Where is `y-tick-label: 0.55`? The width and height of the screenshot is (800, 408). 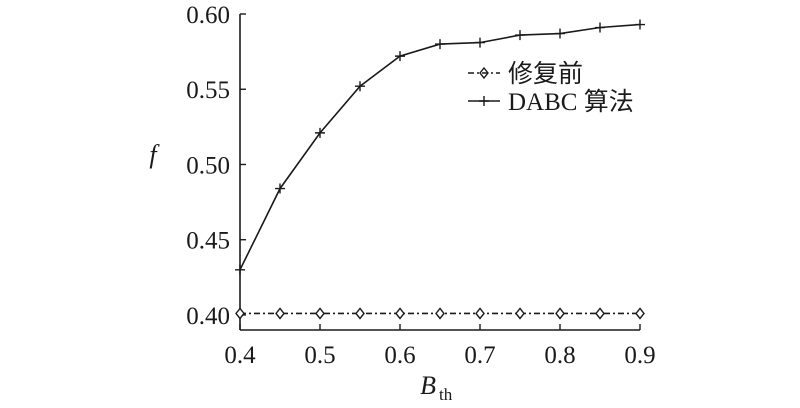
y-tick-label: 0.55 is located at coordinates (208, 90).